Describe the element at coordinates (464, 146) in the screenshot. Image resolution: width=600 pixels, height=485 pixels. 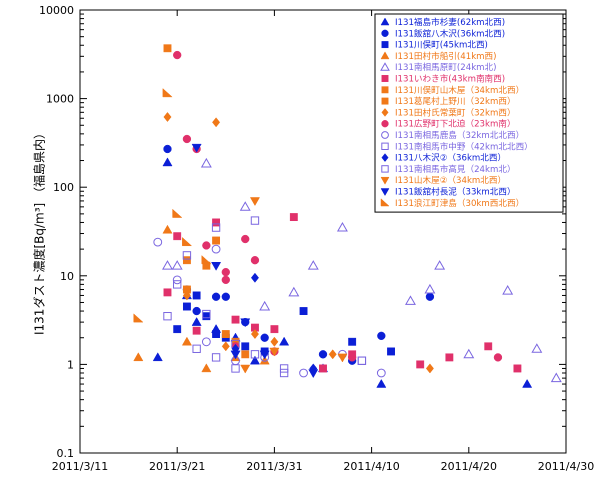
I see `legend-label: I131南相馬市中野（42km北北西）` at that location.